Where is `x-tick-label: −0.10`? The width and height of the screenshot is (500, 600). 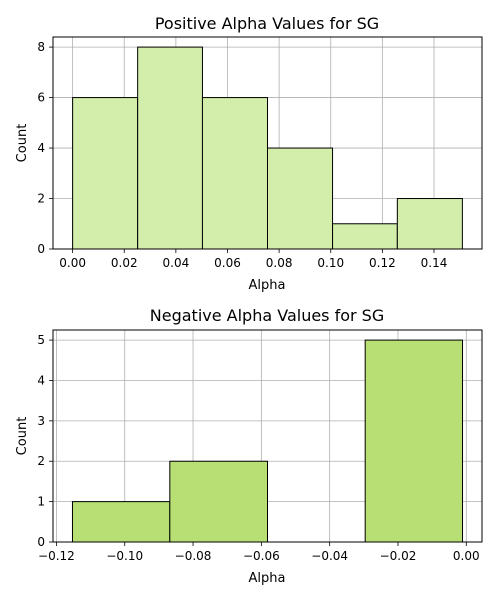
x-tick-label: −0.10 is located at coordinates (124, 556).